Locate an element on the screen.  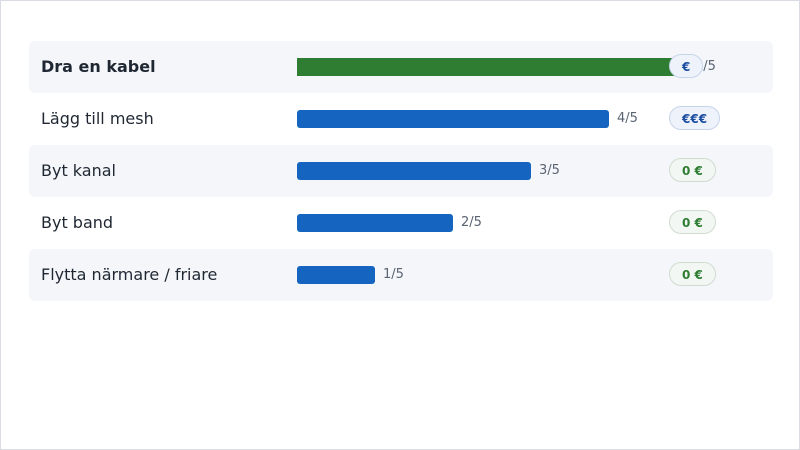
bar-row: Lägg till mesh 4/5 €€€ is located at coordinates (401, 119).